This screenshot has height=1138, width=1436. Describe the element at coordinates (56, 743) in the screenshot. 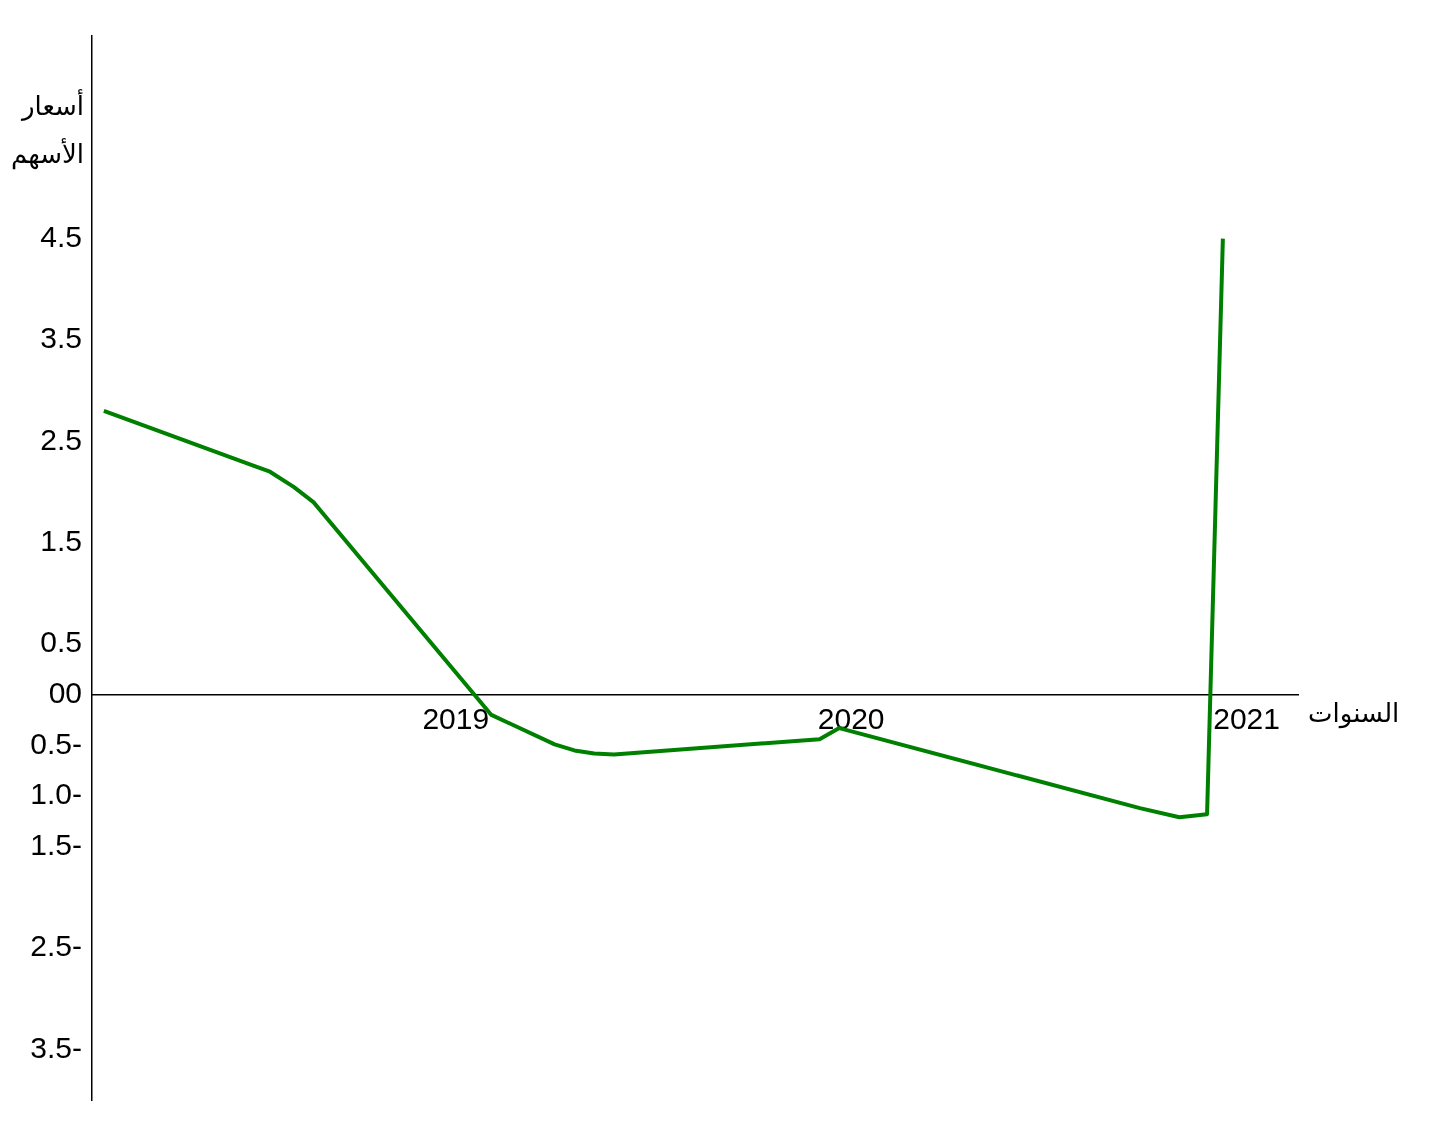

I see `y-tick-label: 0.5-` at that location.